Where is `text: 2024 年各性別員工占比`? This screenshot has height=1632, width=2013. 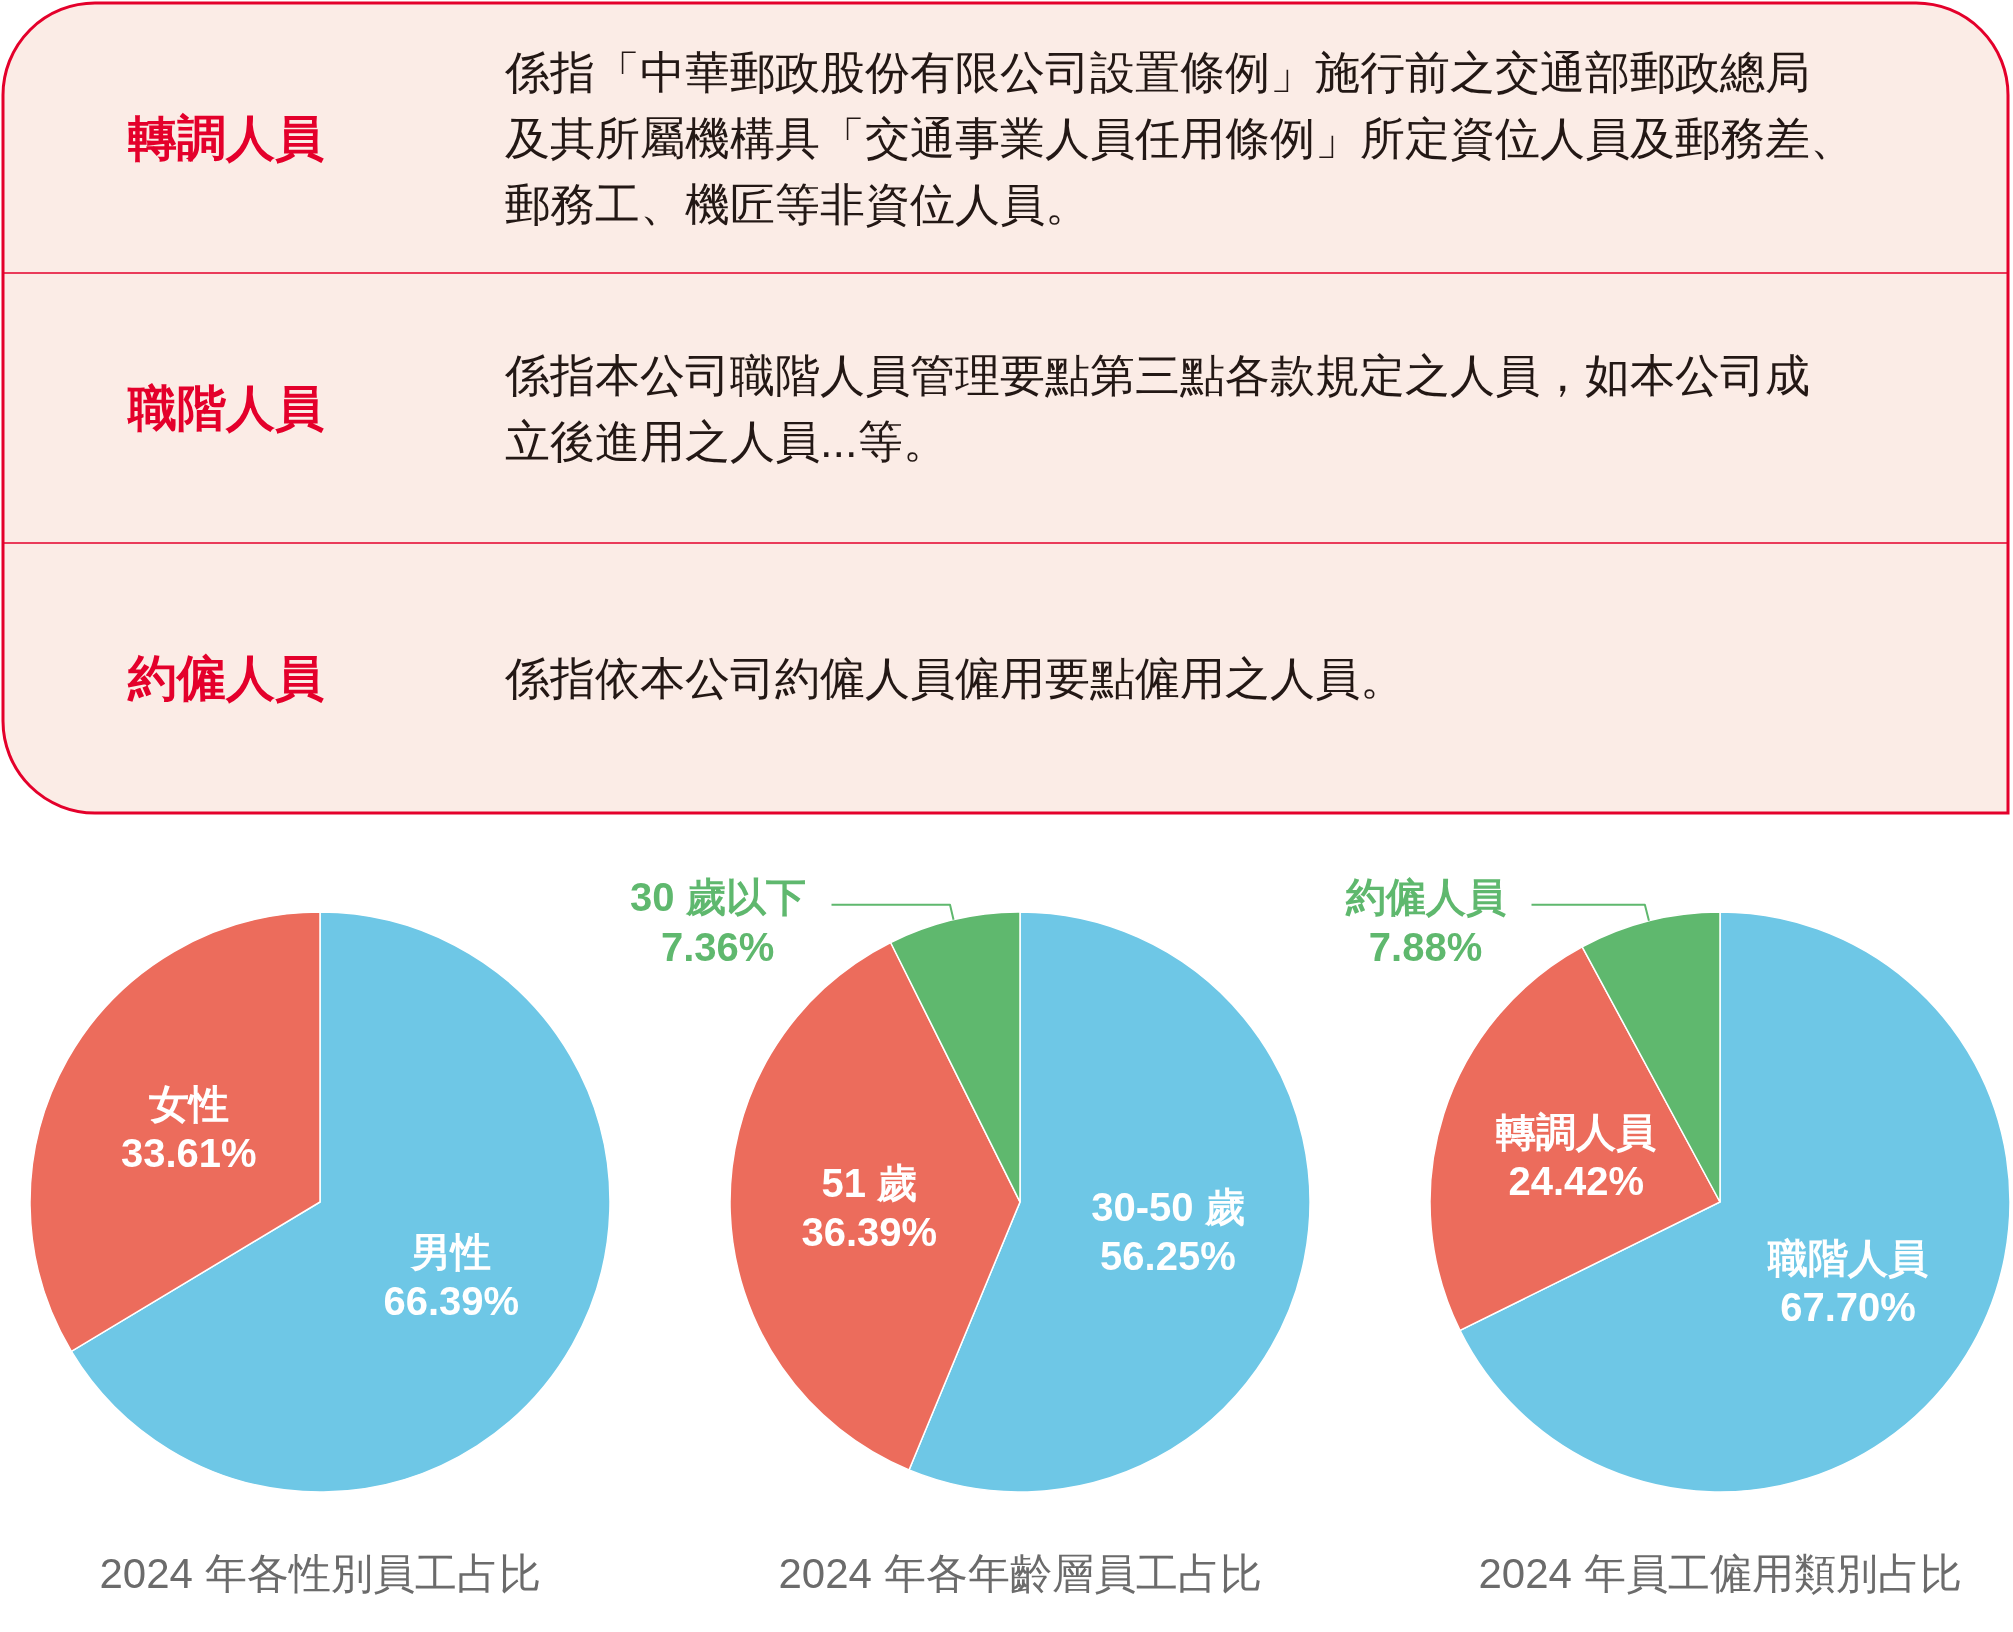 text: 2024 年各性別員工占比 is located at coordinates (320, 1573).